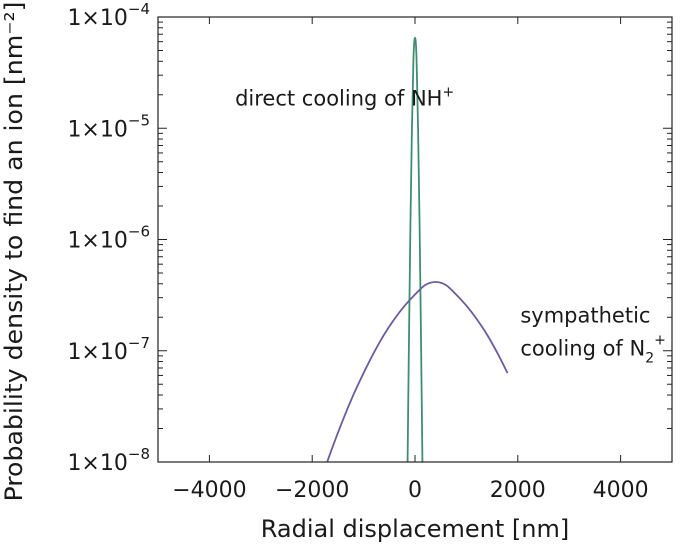  Describe the element at coordinates (660, 340) in the screenshot. I see `annotation-sympathetic-sup: +` at that location.